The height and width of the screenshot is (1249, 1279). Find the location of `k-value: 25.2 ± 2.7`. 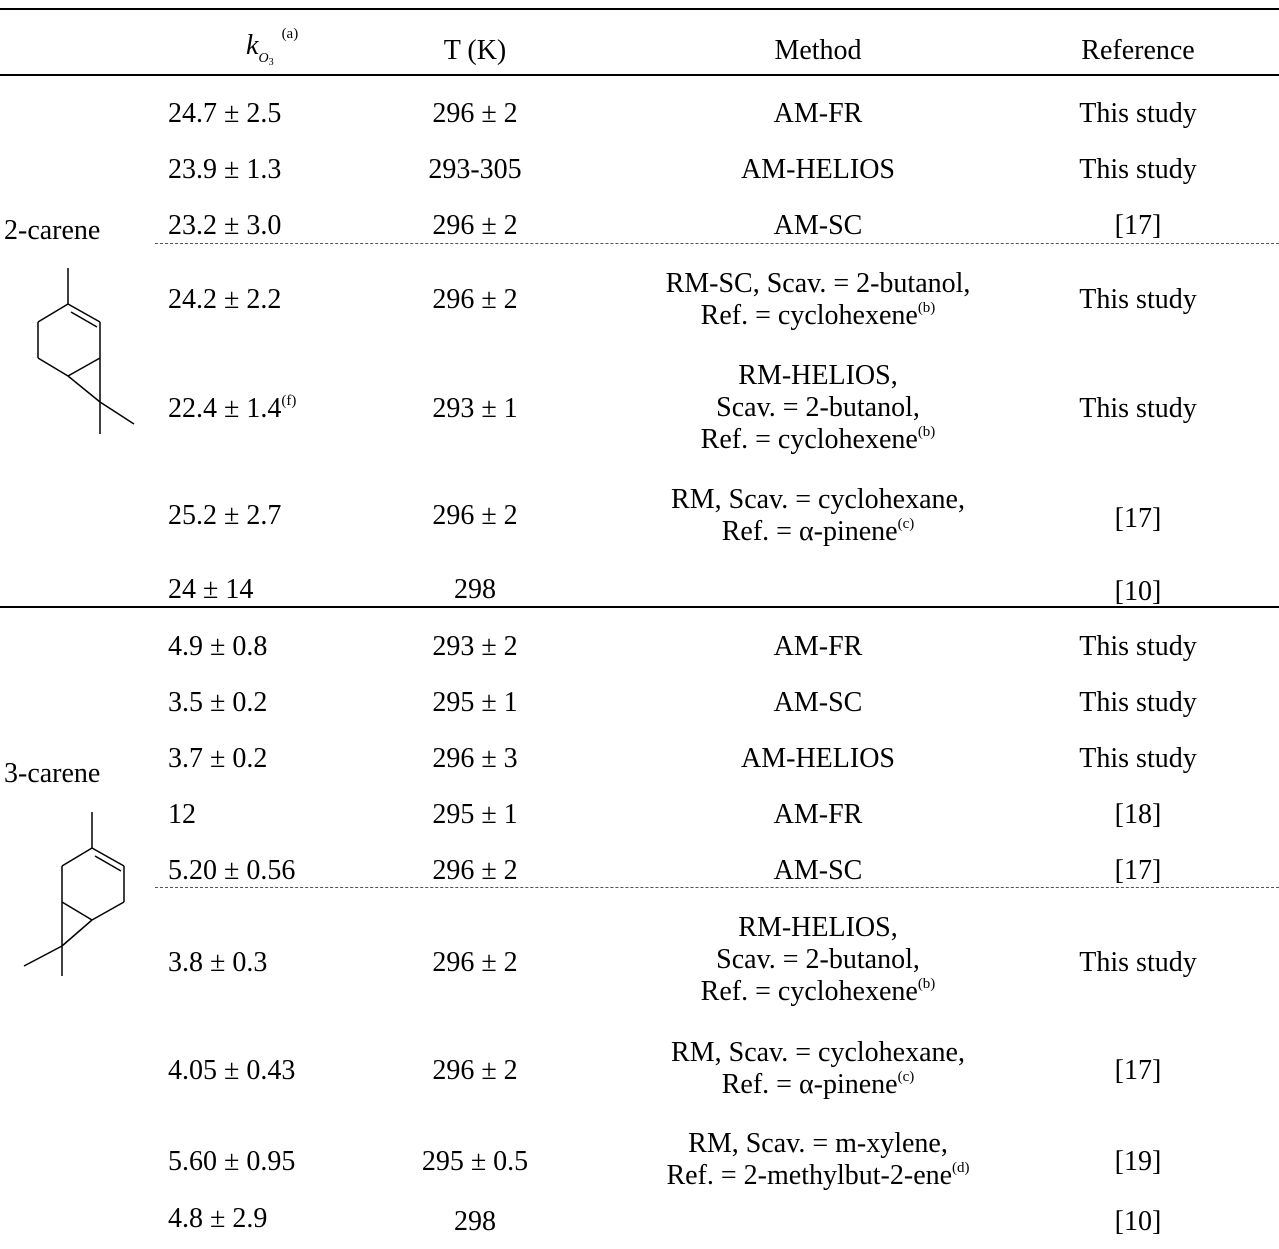

k-value: 25.2 ± 2.7 is located at coordinates (225, 515).